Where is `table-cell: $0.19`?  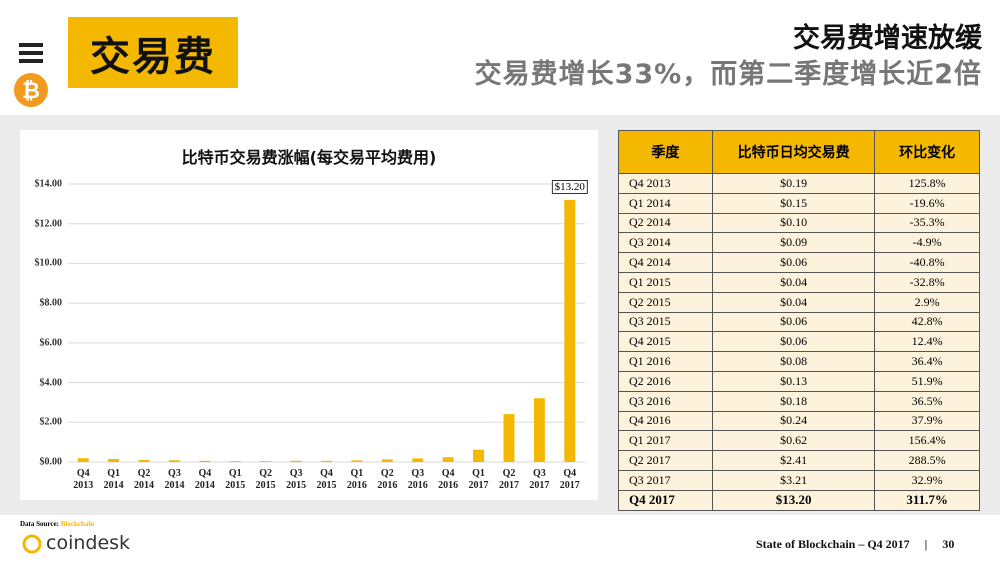 table-cell: $0.19 is located at coordinates (793, 183).